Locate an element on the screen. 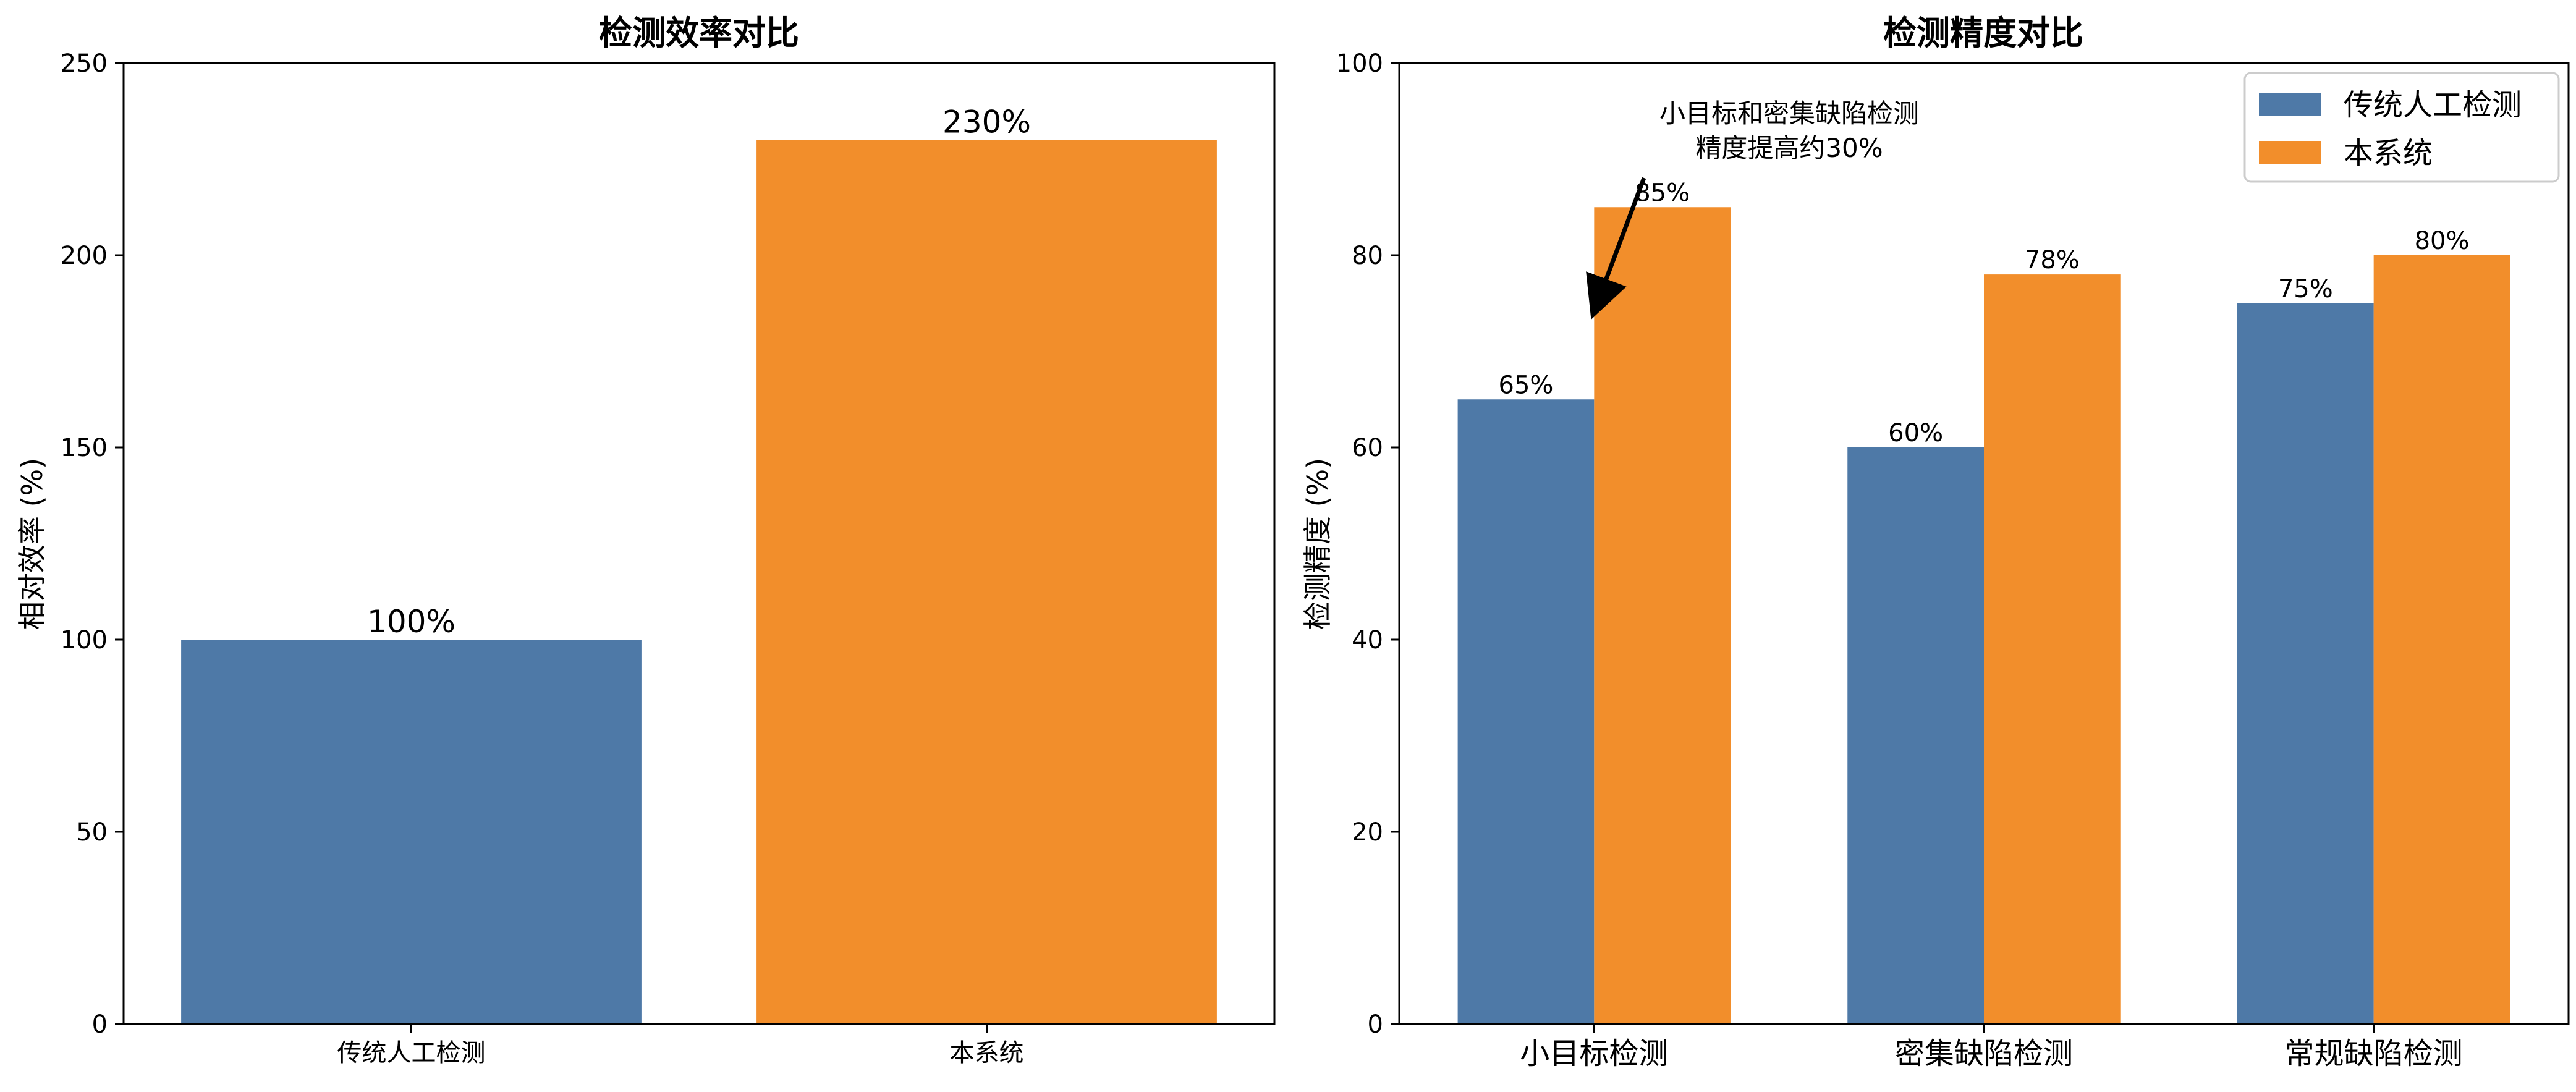  efficiency-y-axis-label: 相对效率 (%) is located at coordinates (32, 544).